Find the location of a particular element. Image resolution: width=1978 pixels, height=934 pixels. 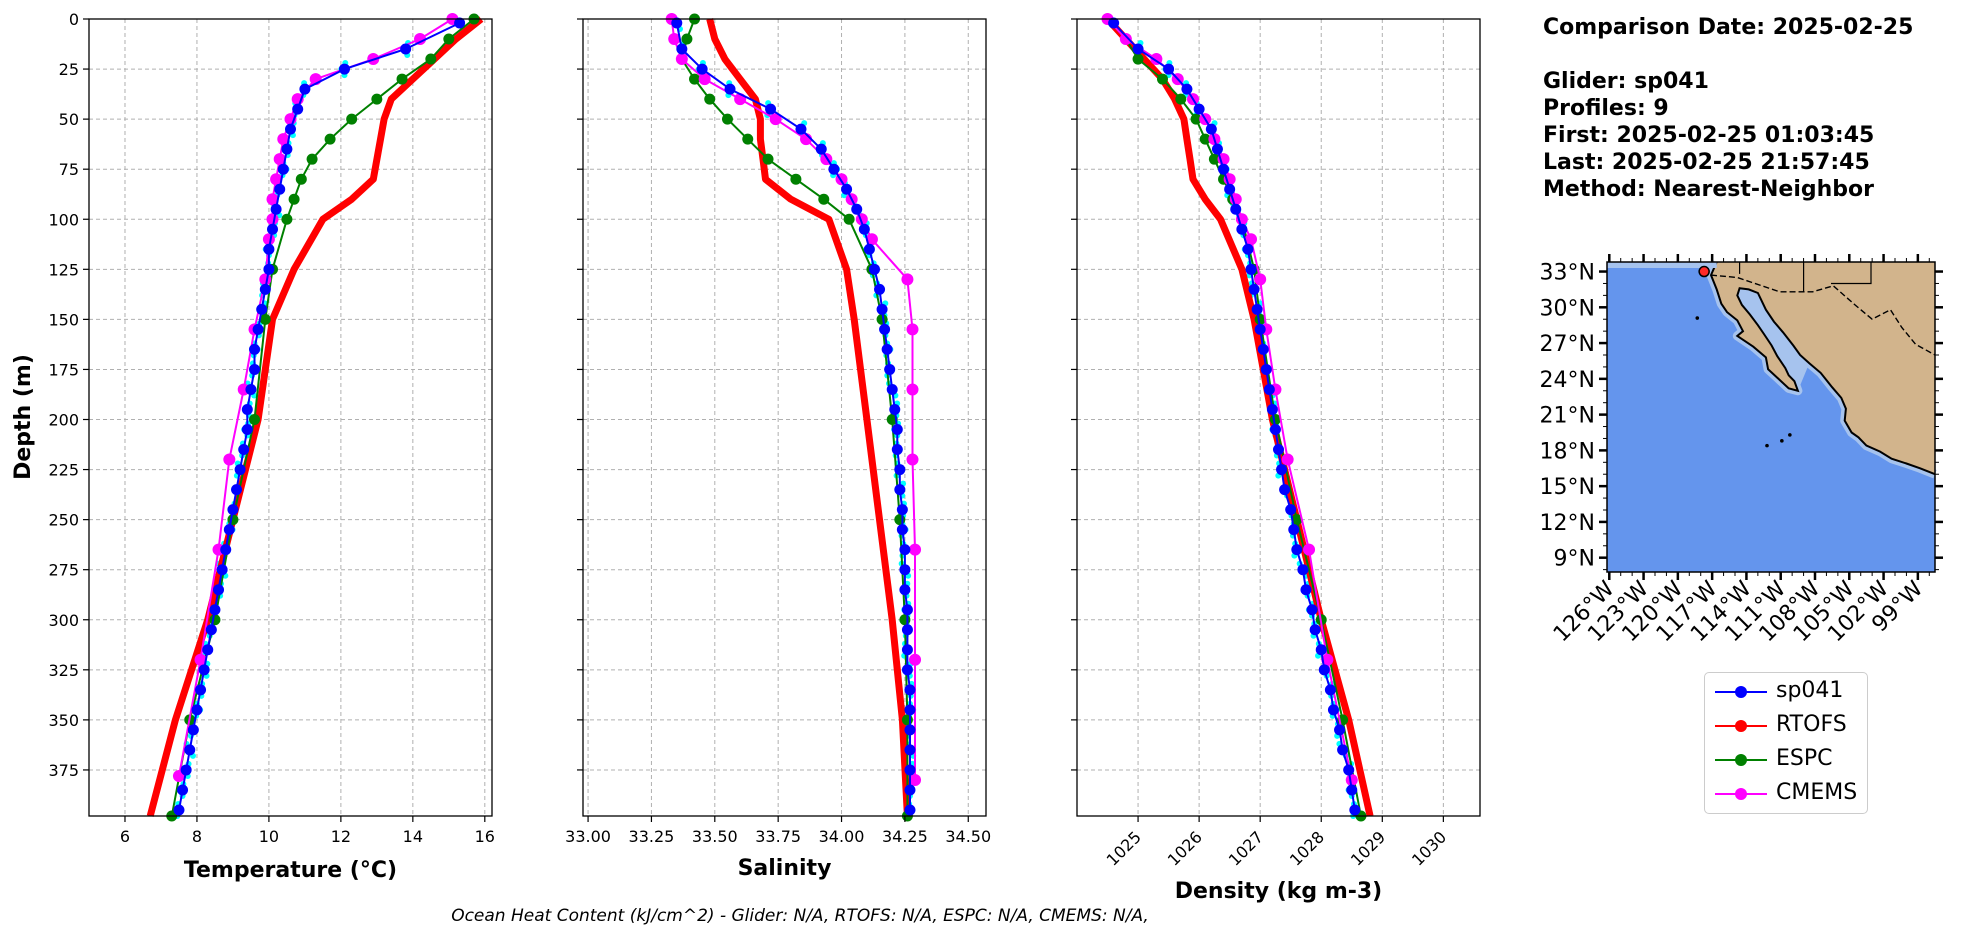

island is located at coordinates (1767, 445).